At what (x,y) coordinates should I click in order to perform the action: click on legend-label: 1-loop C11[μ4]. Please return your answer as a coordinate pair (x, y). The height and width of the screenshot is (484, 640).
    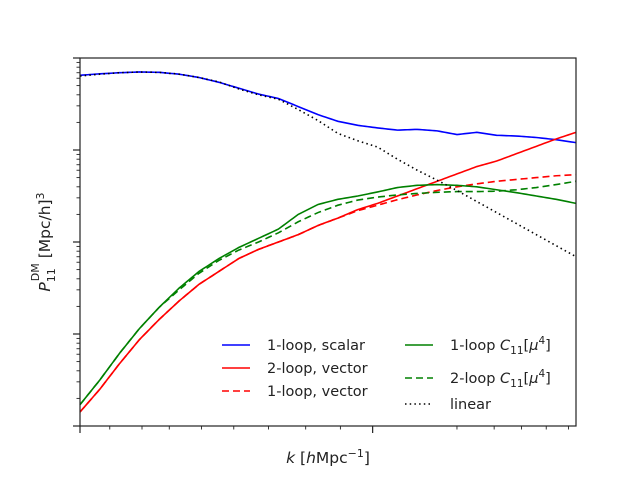
    Looking at the image, I should click on (500, 346).